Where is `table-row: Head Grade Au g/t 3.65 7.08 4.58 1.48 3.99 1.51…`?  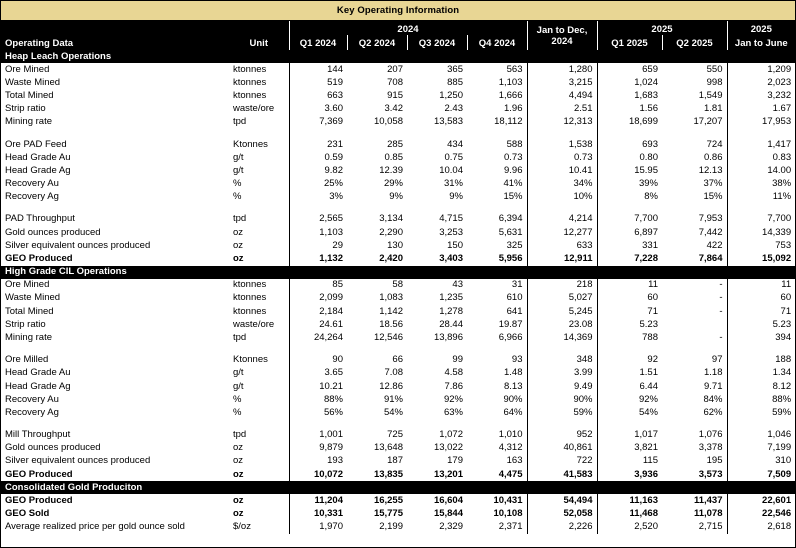
table-row: Head Grade Au g/t 3.65 7.08 4.58 1.48 3.99 1.51… is located at coordinates (398, 373).